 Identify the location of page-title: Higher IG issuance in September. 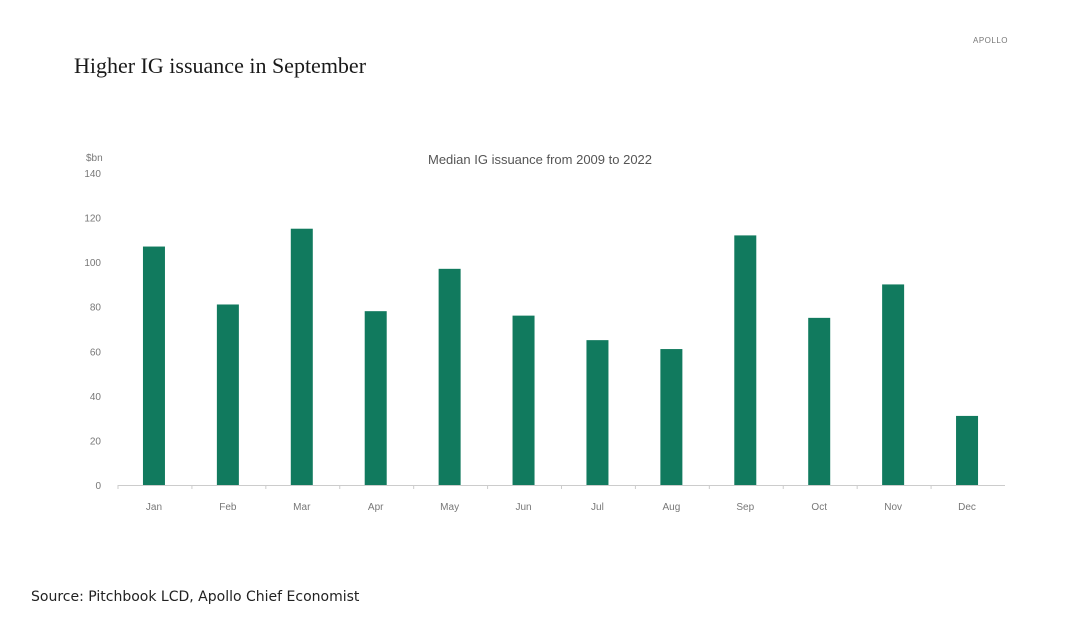
(220, 65).